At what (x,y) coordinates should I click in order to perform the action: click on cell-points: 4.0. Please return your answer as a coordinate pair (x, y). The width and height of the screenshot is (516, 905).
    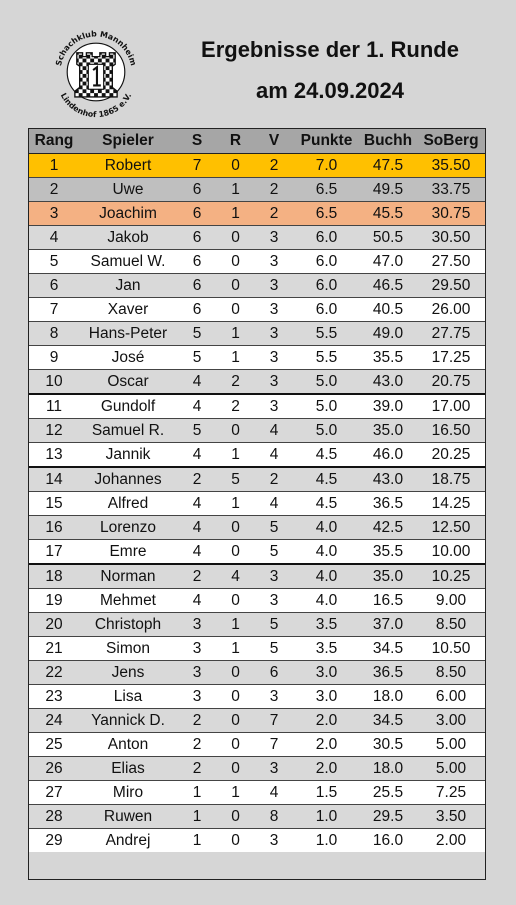
    Looking at the image, I should click on (326, 600).